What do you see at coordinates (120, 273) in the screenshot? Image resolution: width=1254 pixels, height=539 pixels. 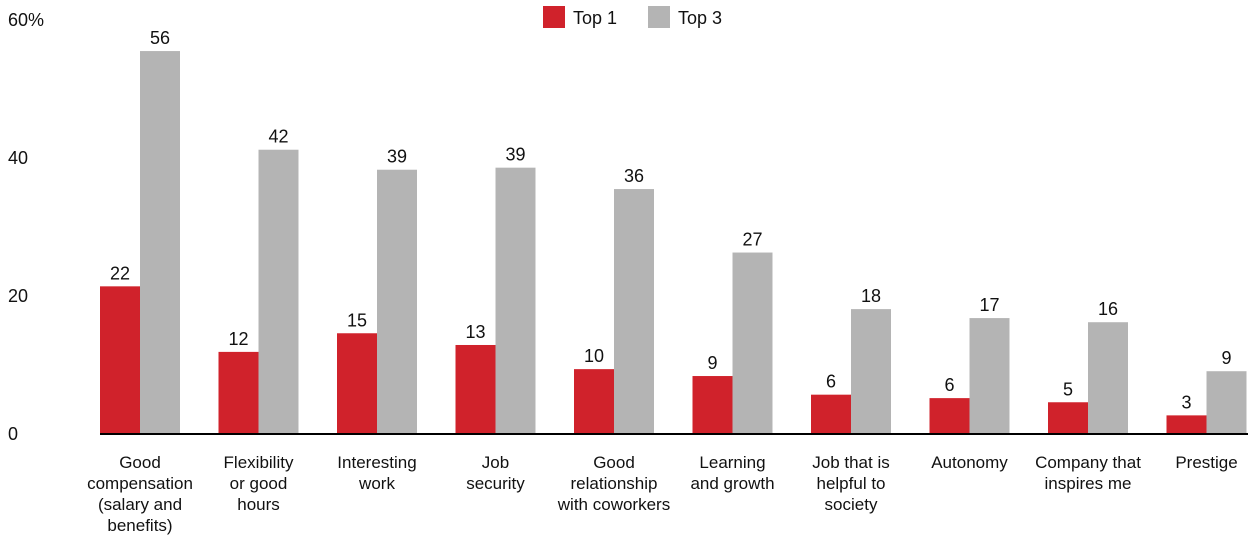 I see `bar-value-label: 22` at bounding box center [120, 273].